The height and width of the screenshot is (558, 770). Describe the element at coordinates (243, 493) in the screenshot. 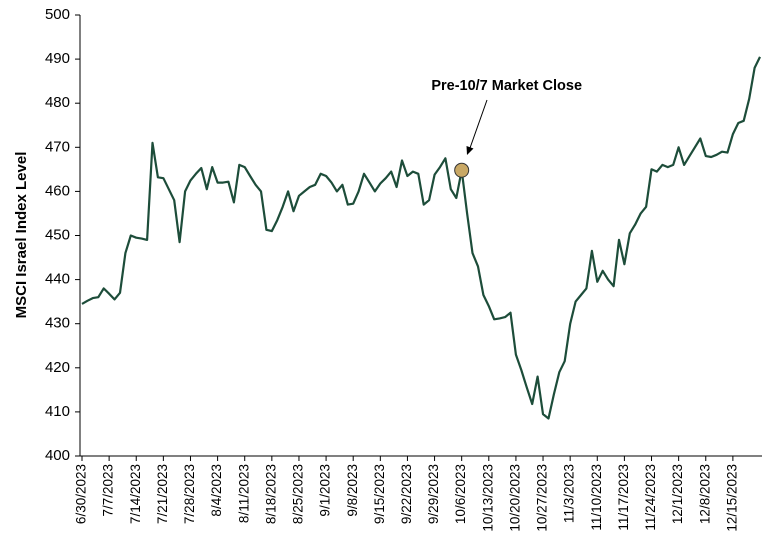

I see `x-tick-label: 8/11/2023` at that location.